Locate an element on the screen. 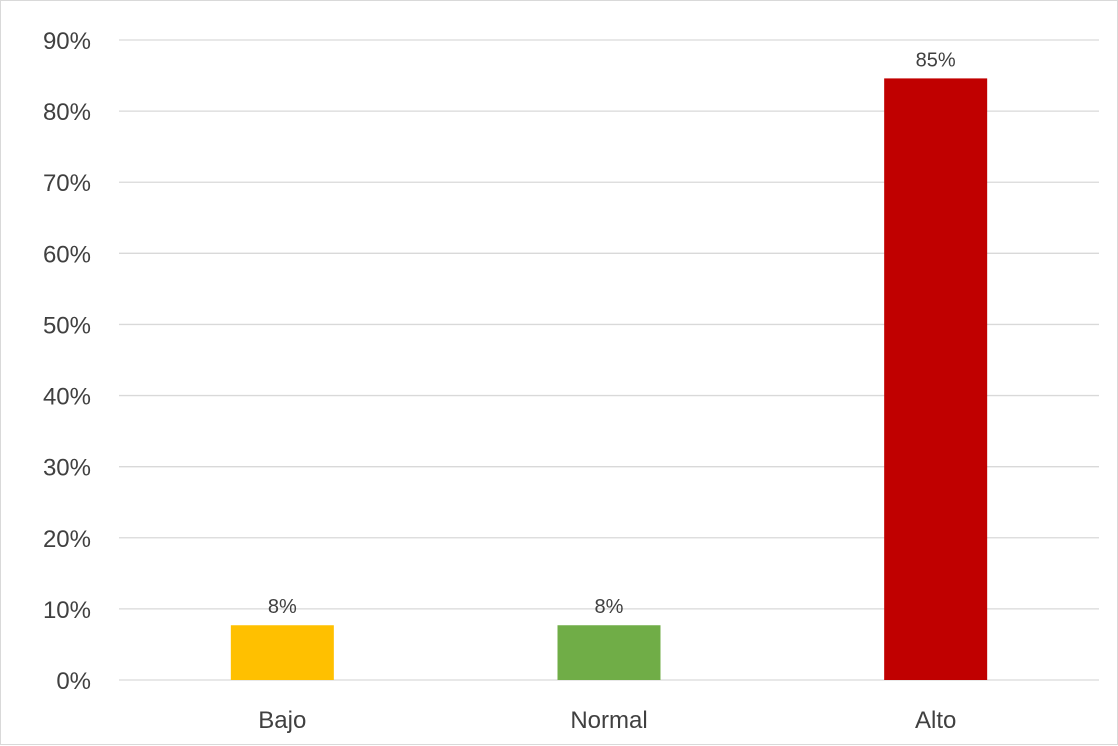 The width and height of the screenshot is (1118, 746). data-label-alto: 85% is located at coordinates (936, 60).